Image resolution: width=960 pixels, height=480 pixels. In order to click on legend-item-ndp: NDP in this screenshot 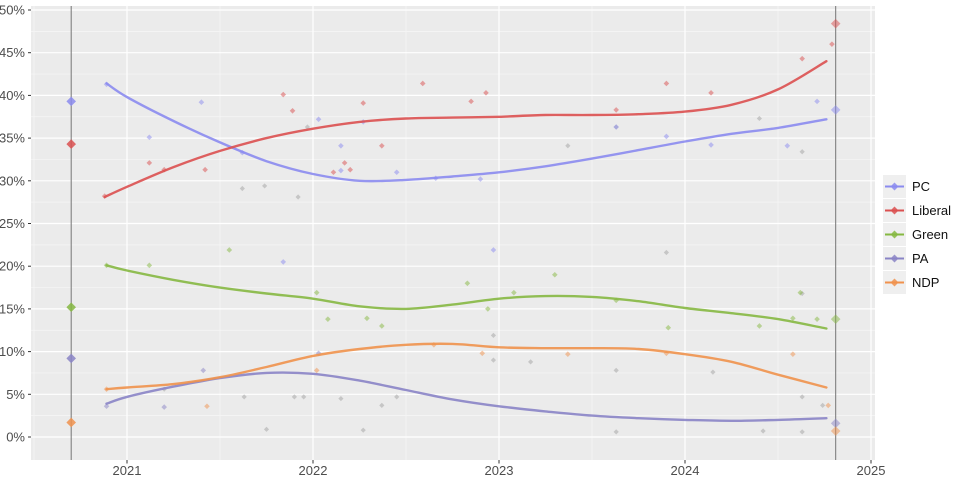, I will do `click(917, 282)`.